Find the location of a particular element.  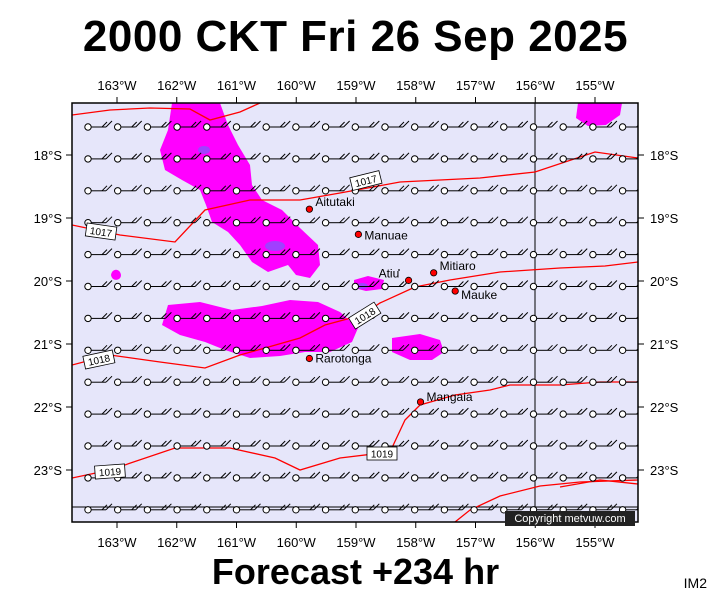

forecast-label: Forecast +234 hr is located at coordinates (355, 571).